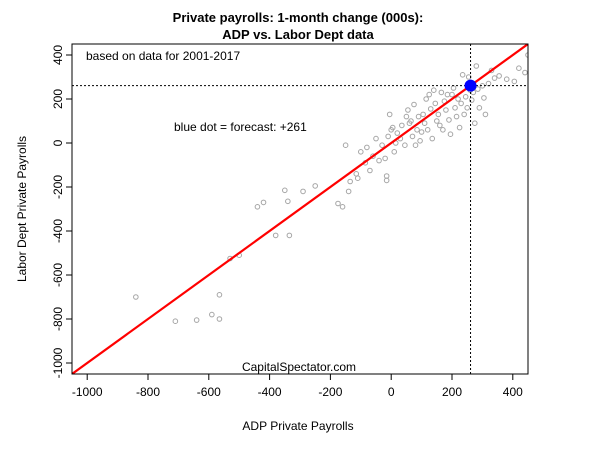 The height and width of the screenshot is (450, 600). What do you see at coordinates (58, 55) in the screenshot?
I see `y-tick-label: 400` at bounding box center [58, 55].